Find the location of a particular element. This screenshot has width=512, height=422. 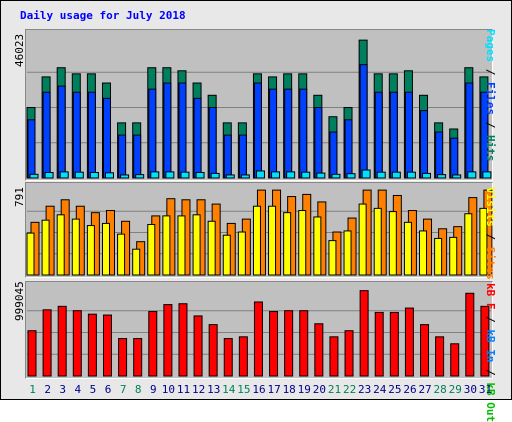

hits-max-label: 46023 is located at coordinates (19, 50).